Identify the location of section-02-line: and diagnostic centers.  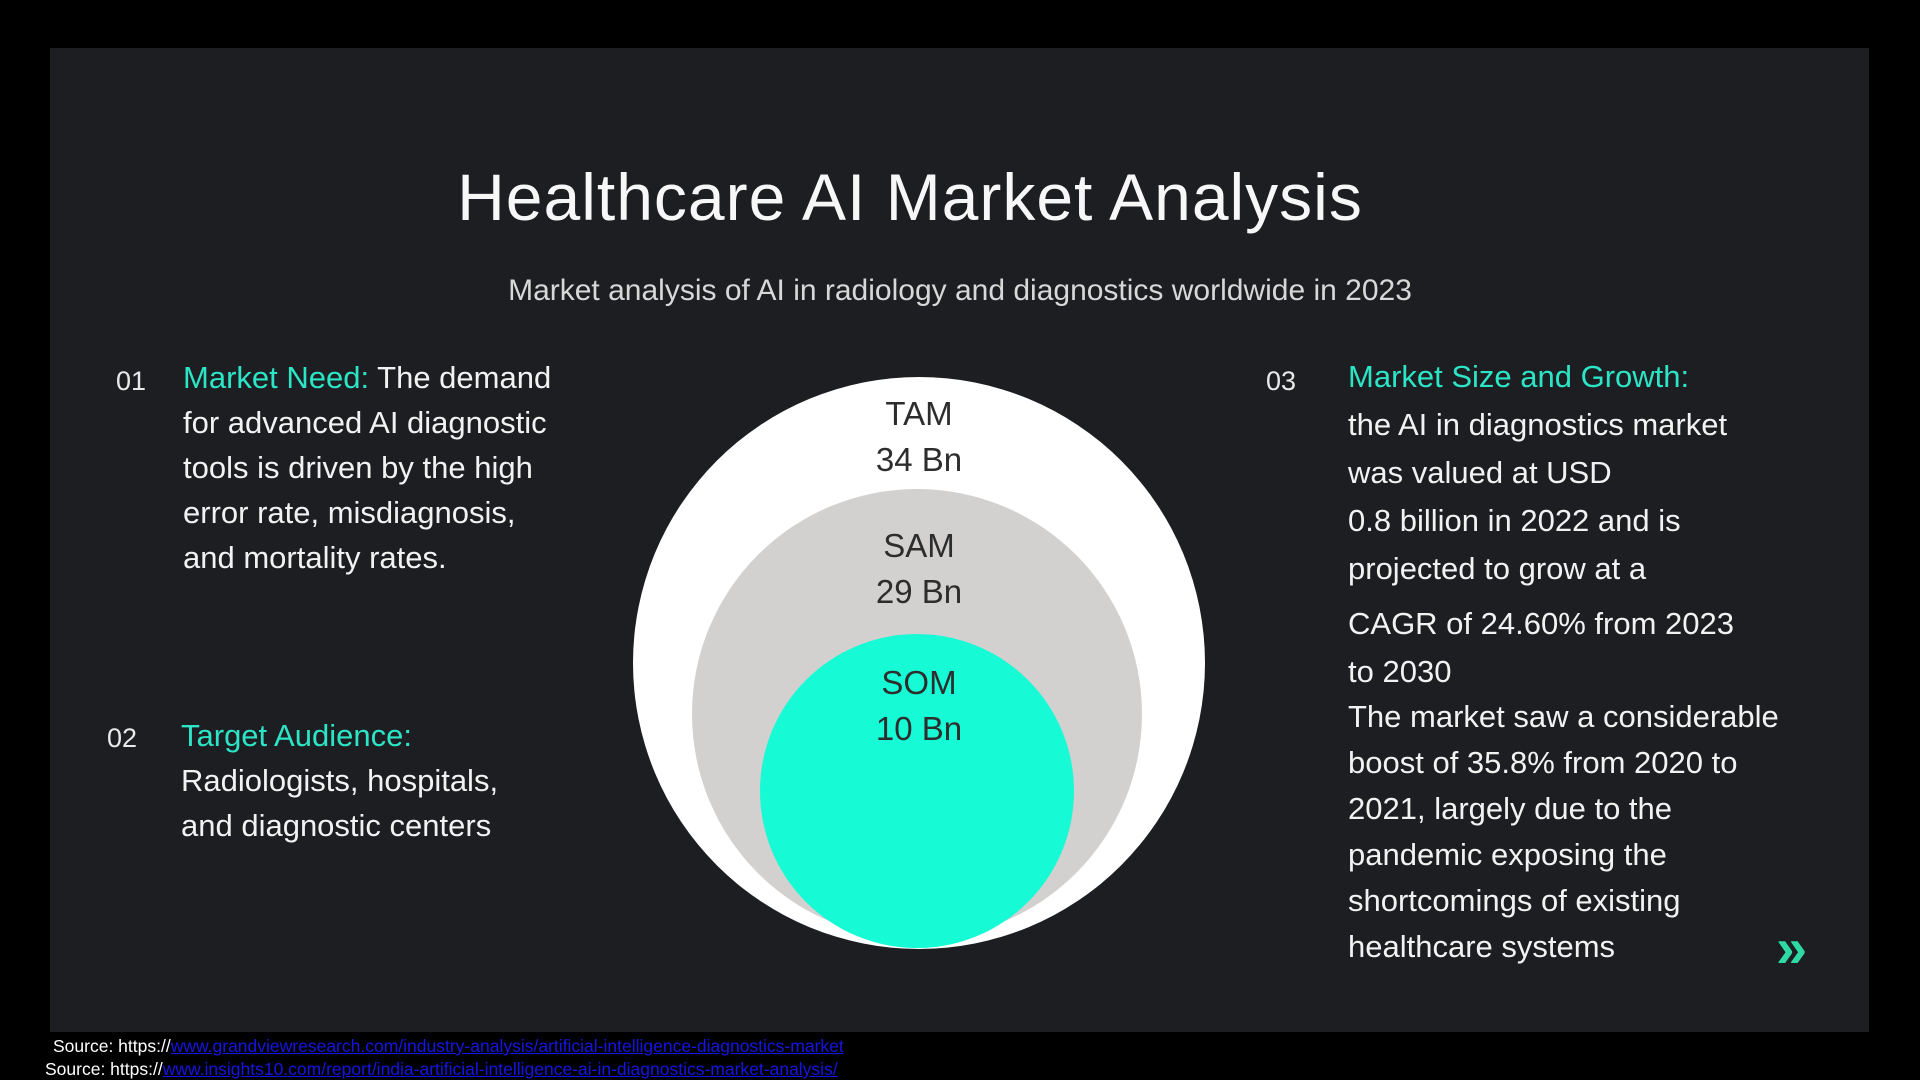
(336, 825).